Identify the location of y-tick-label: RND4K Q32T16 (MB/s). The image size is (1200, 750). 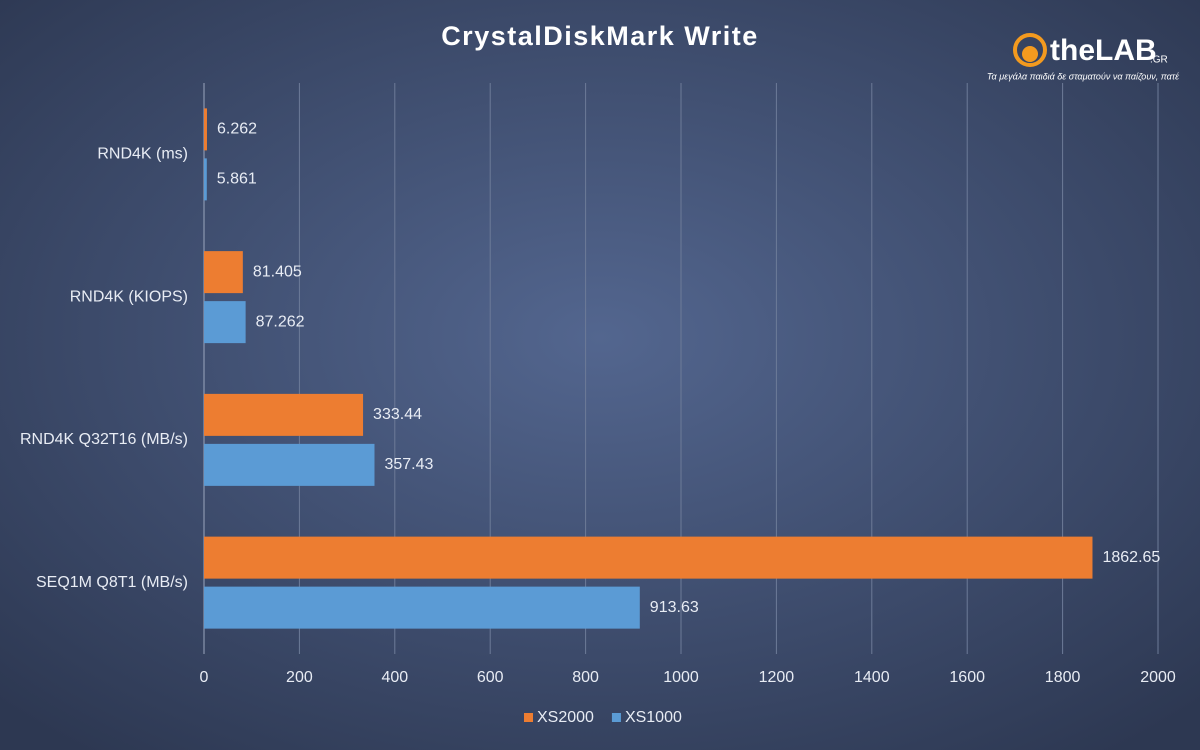
(104, 439).